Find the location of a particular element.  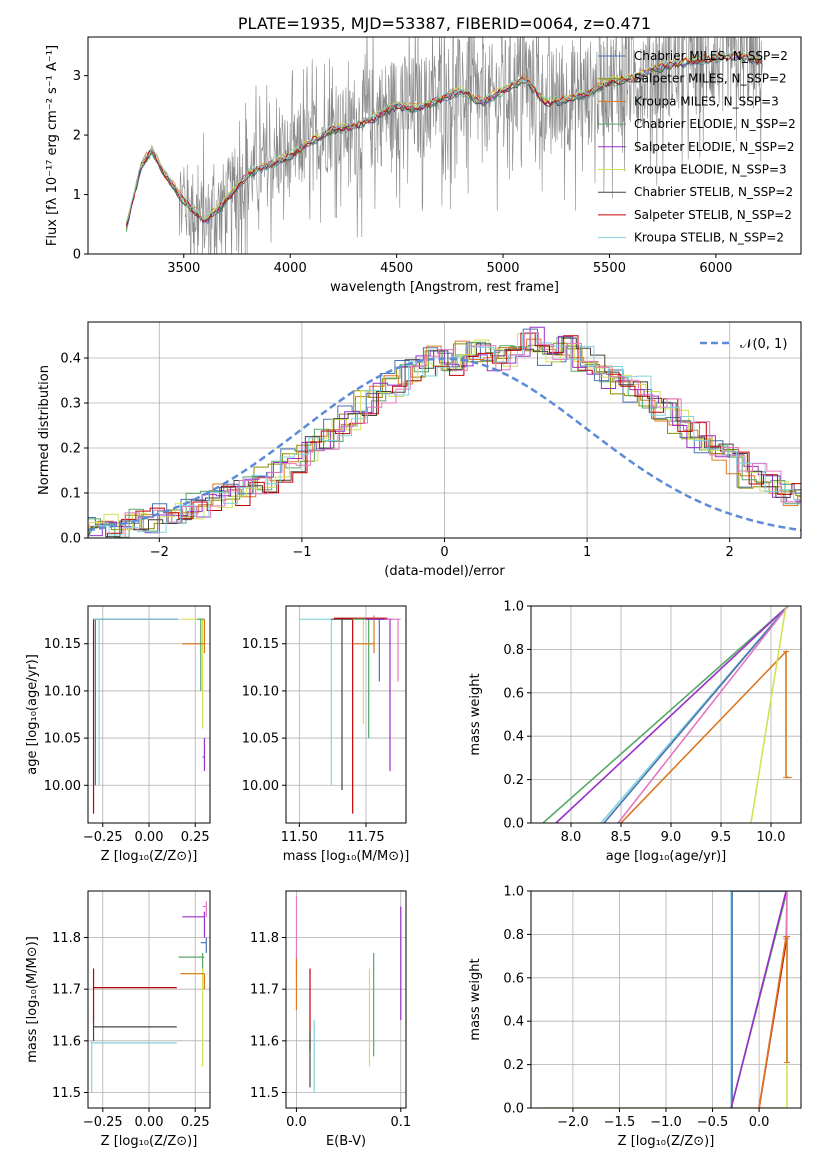

x-tick-label: 8.0 is located at coordinates (571, 837).